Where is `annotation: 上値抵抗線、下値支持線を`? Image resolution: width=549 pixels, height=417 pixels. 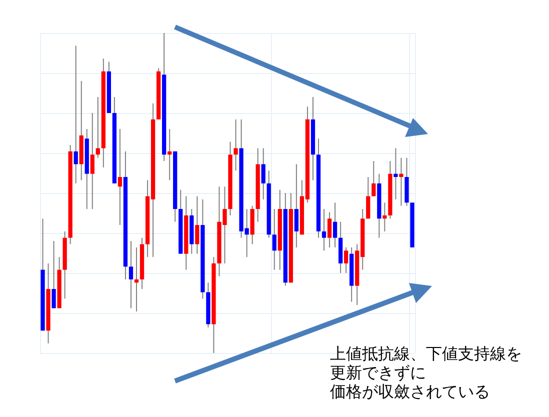 annotation: 上値抵抗線、下値支持線を is located at coordinates (426, 353).